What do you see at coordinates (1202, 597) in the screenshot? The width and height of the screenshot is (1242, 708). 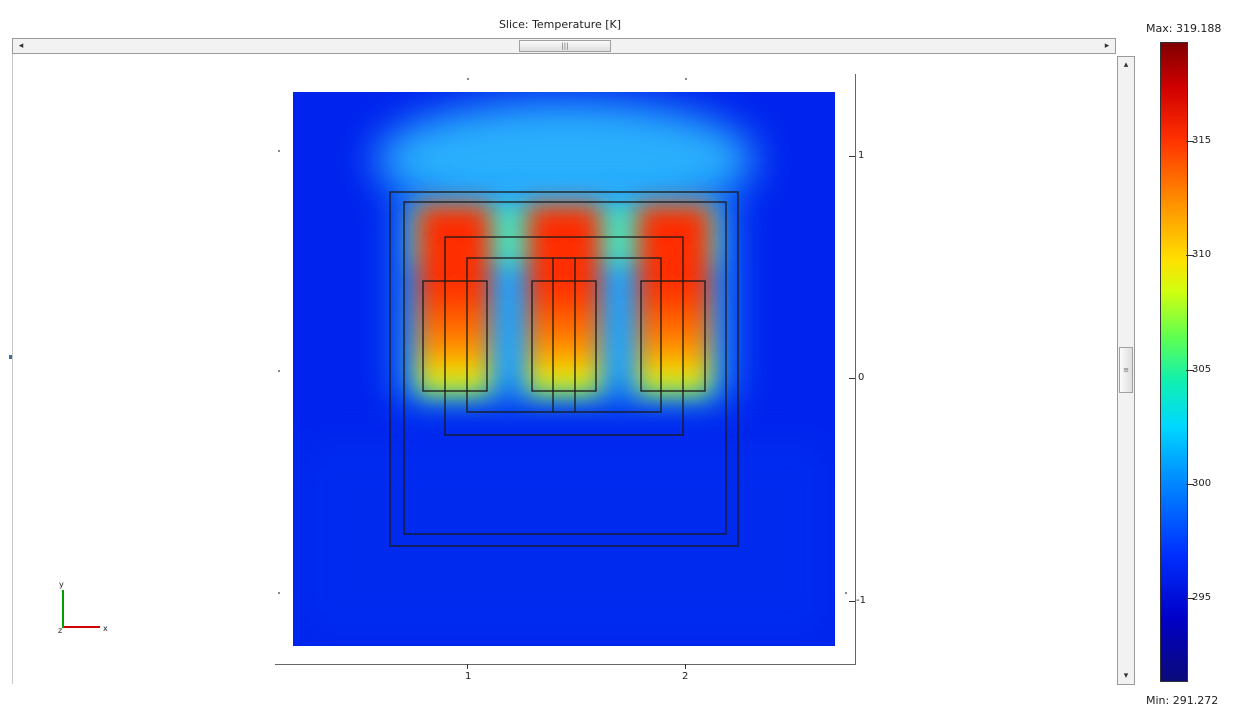 I see `colorbar-label-295: 295` at bounding box center [1202, 597].